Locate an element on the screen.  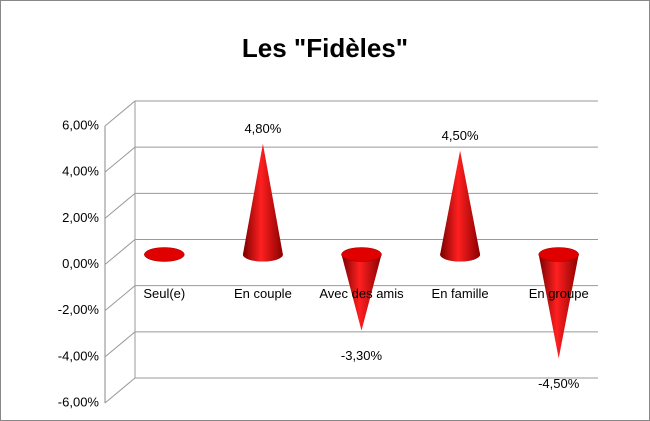
y-tick-label: -2,00% is located at coordinates (79, 309).